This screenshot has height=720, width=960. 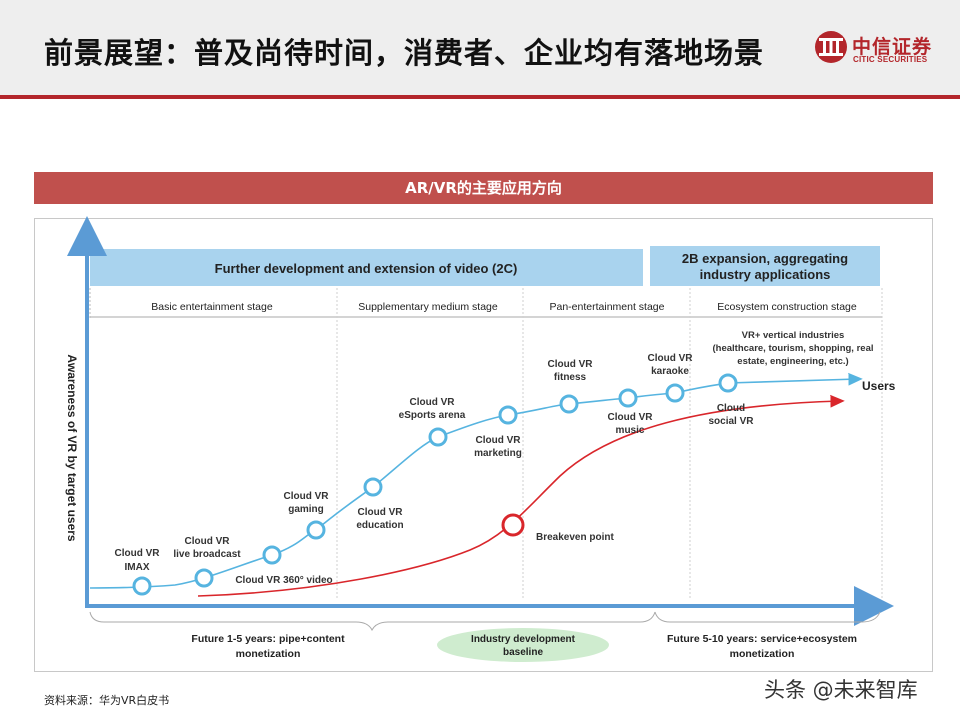 I want to click on node-gaming-line1: Cloud VR, so click(x=307, y=496).